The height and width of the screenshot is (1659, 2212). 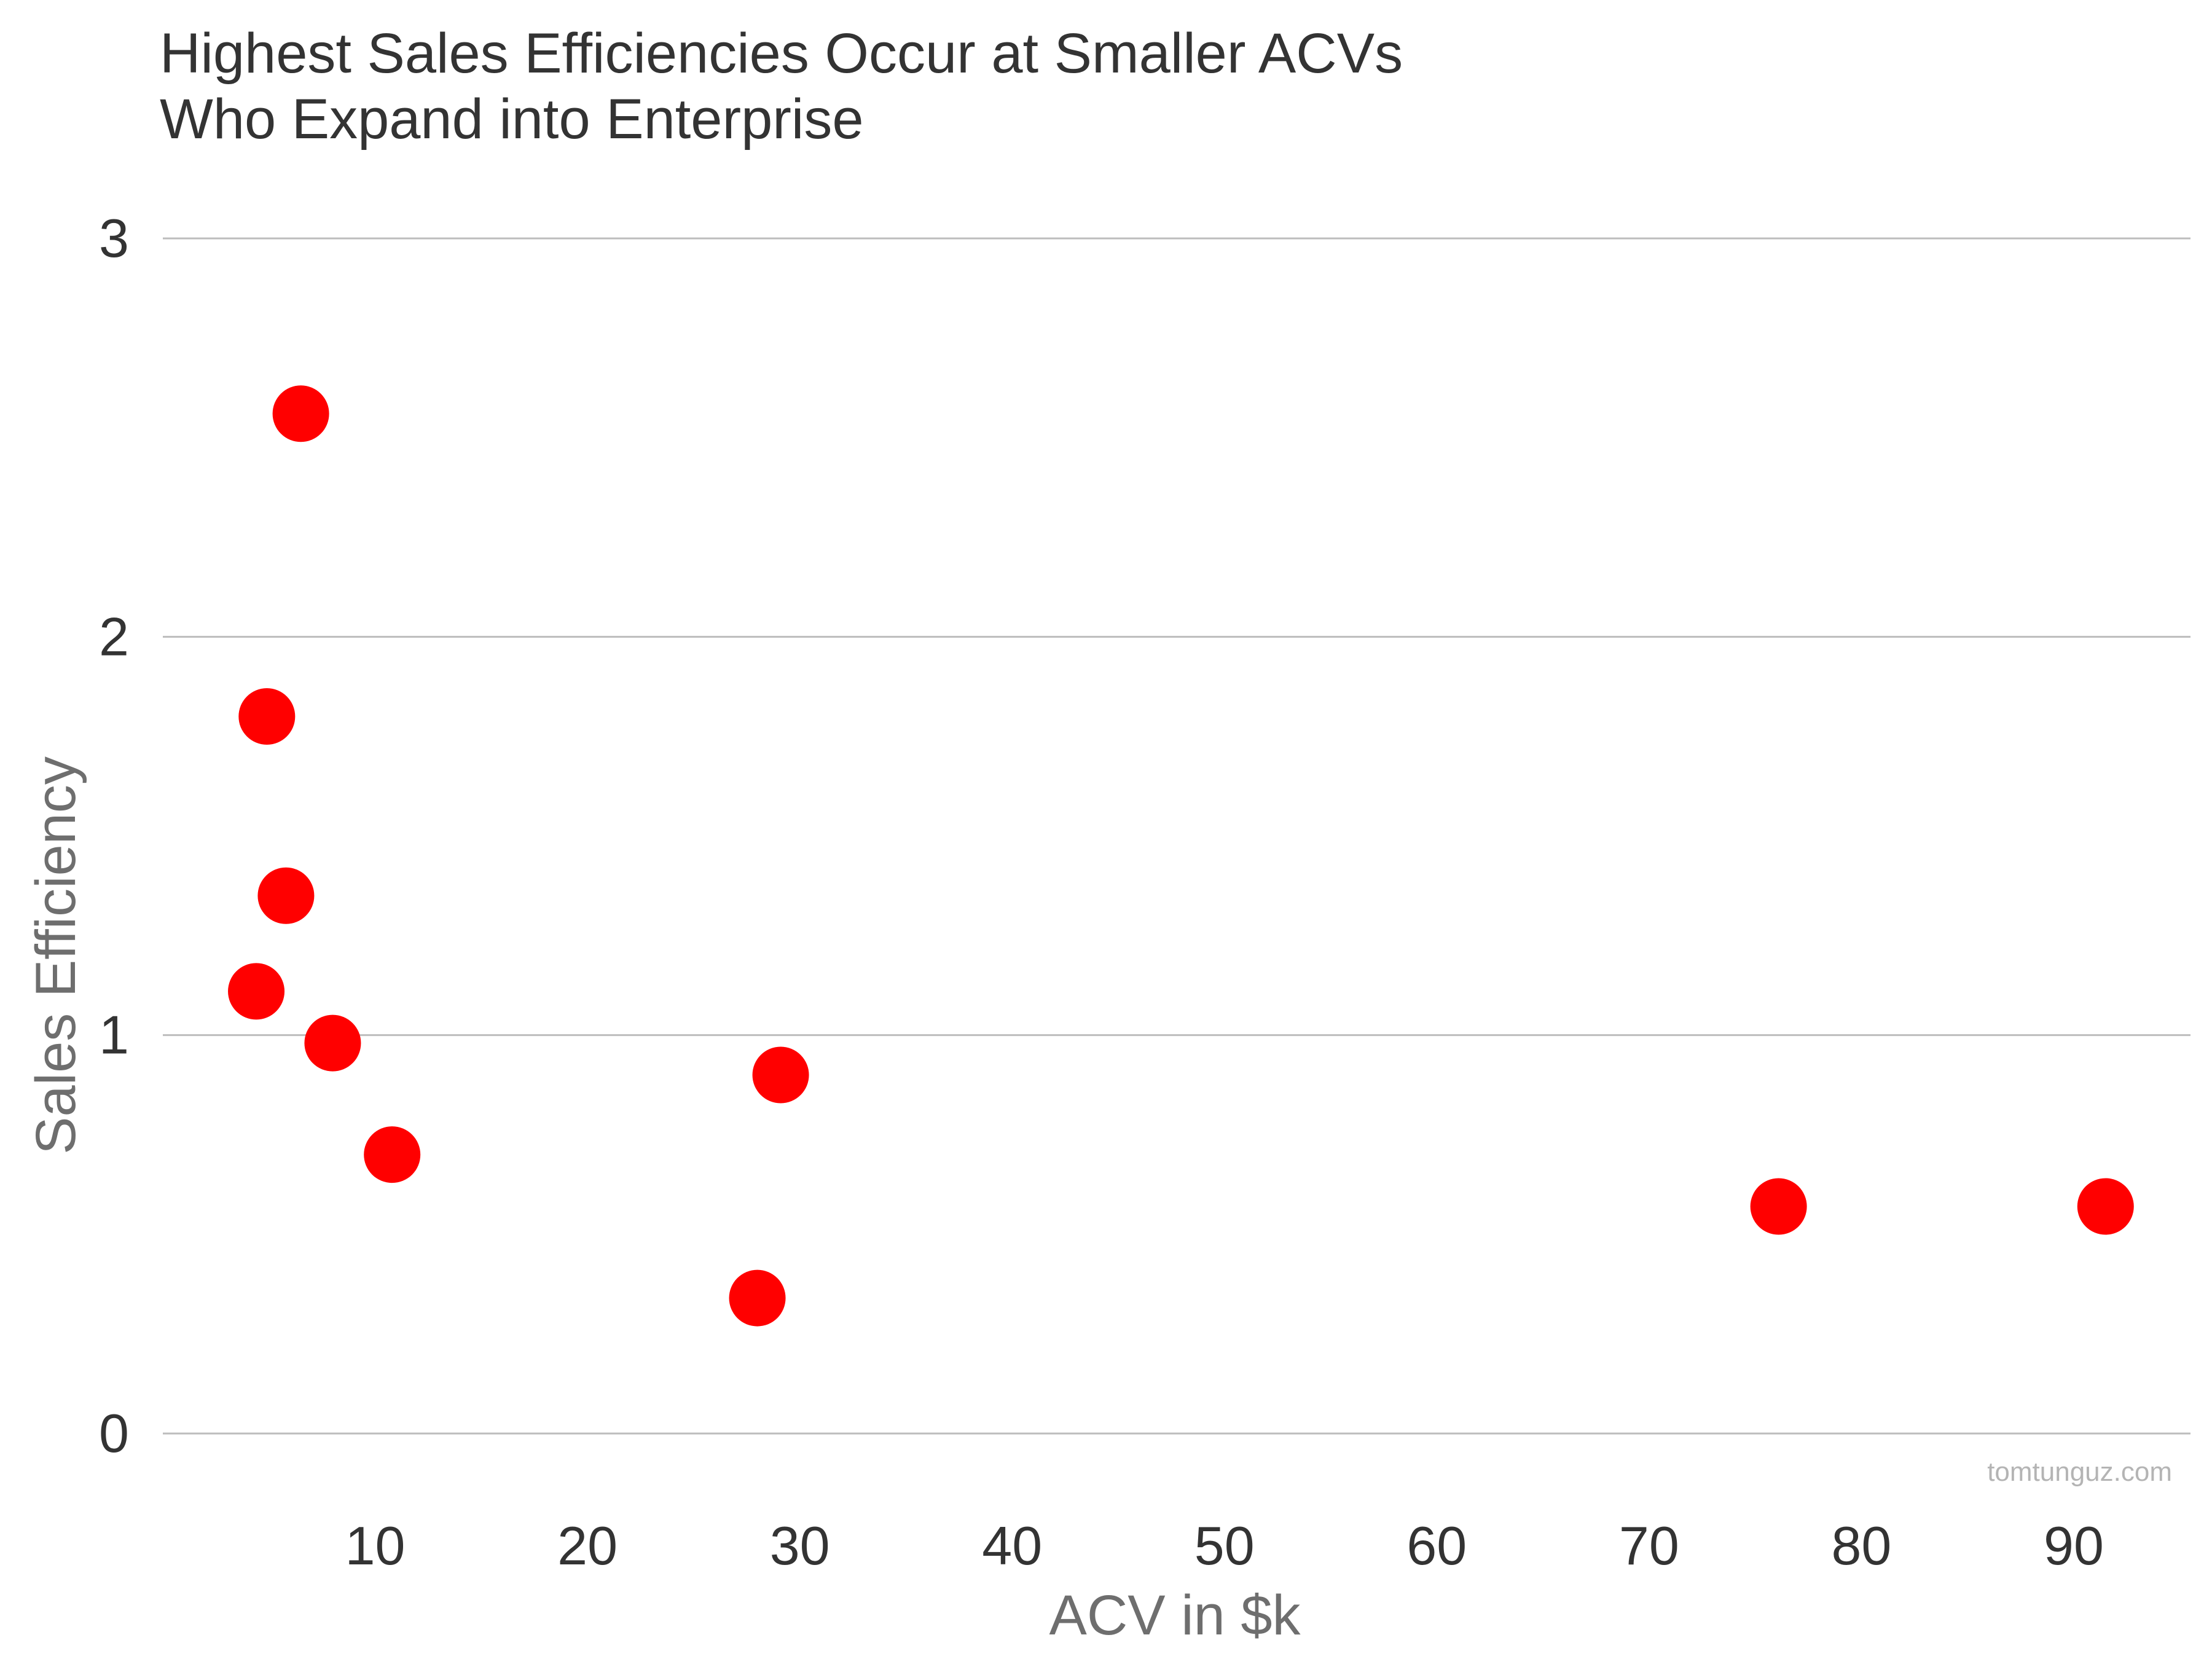 What do you see at coordinates (512, 119) in the screenshot?
I see `chart-title-line-2: Who Expand into Enterprise` at bounding box center [512, 119].